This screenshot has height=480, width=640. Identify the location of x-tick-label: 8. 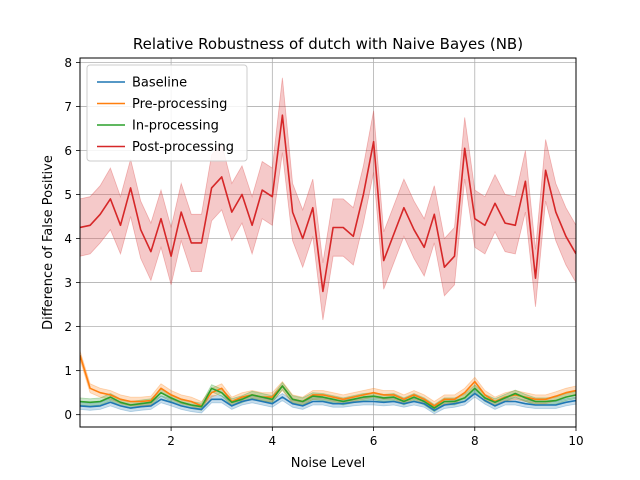
(475, 441).